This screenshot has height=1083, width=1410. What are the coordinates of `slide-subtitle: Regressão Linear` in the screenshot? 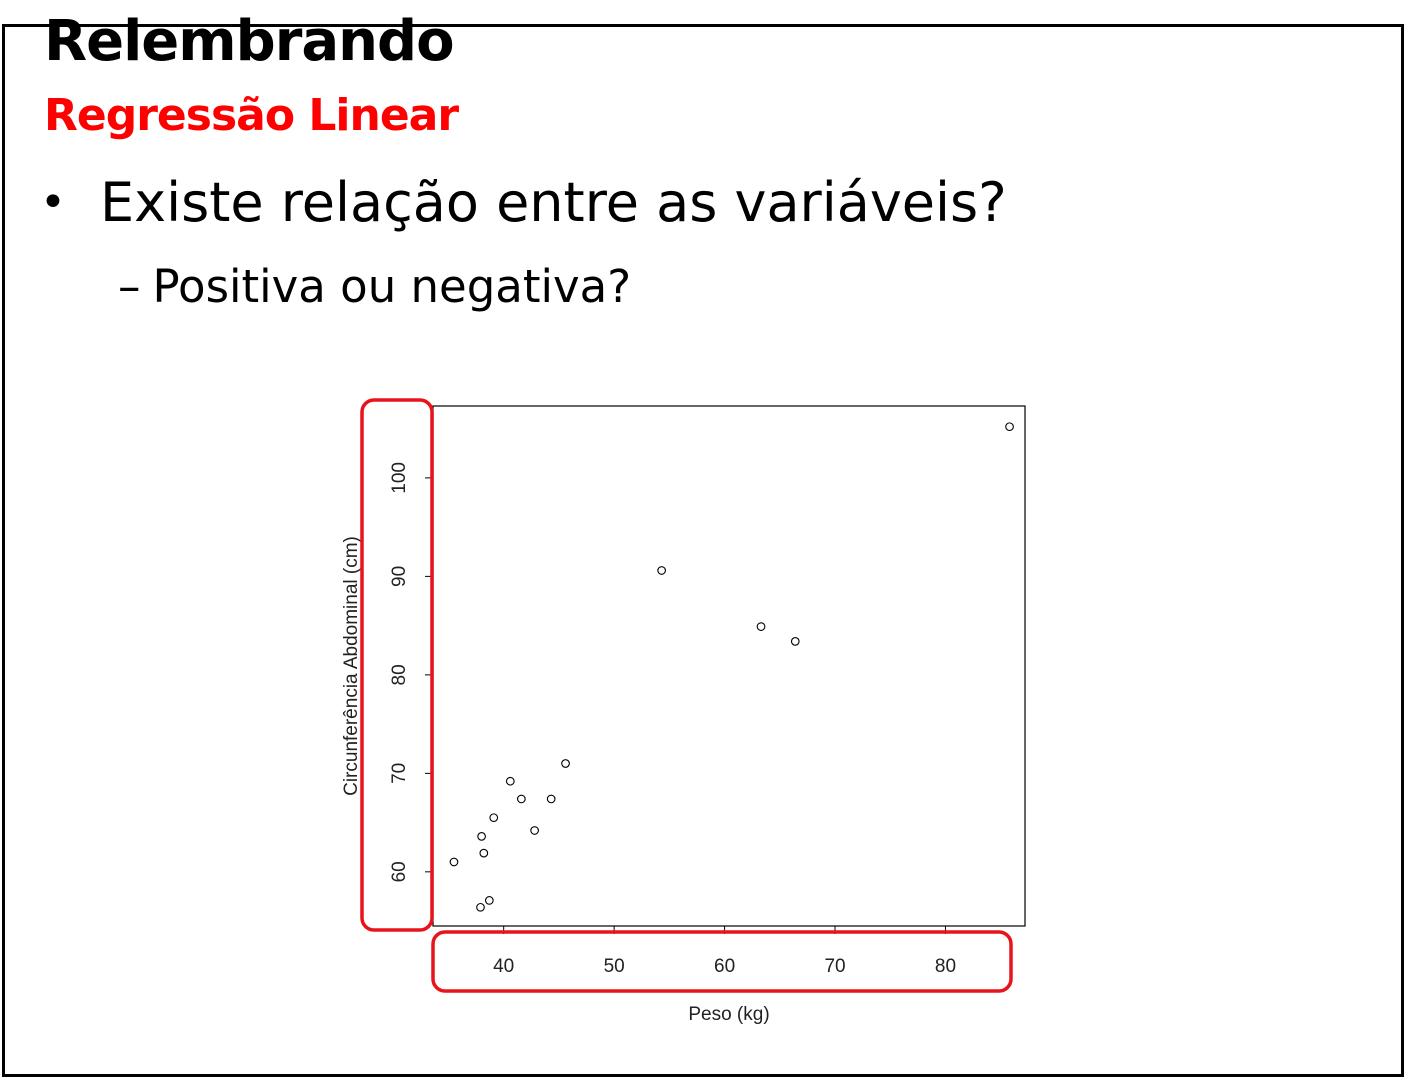 It's located at (251, 115).